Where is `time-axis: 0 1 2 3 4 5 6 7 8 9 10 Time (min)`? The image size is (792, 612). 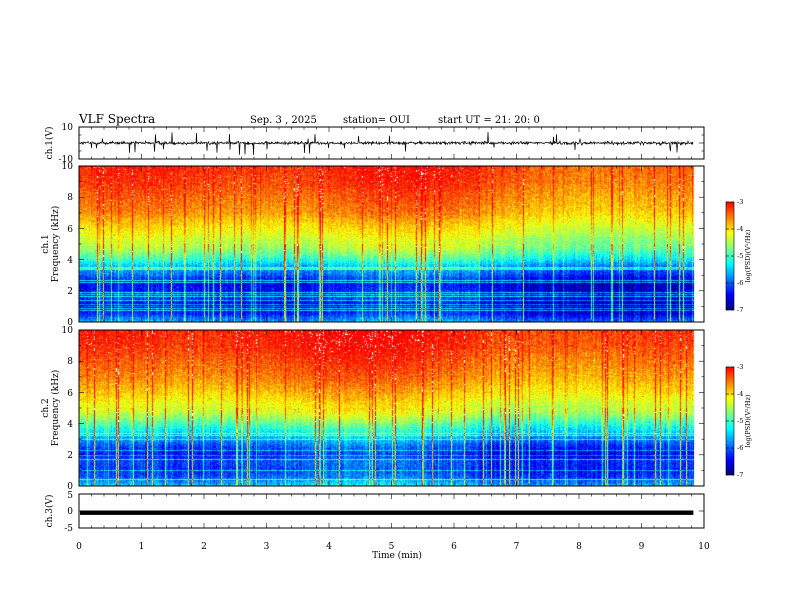 time-axis: 0 1 2 3 4 5 6 7 8 9 10 Time (min) is located at coordinates (393, 551).